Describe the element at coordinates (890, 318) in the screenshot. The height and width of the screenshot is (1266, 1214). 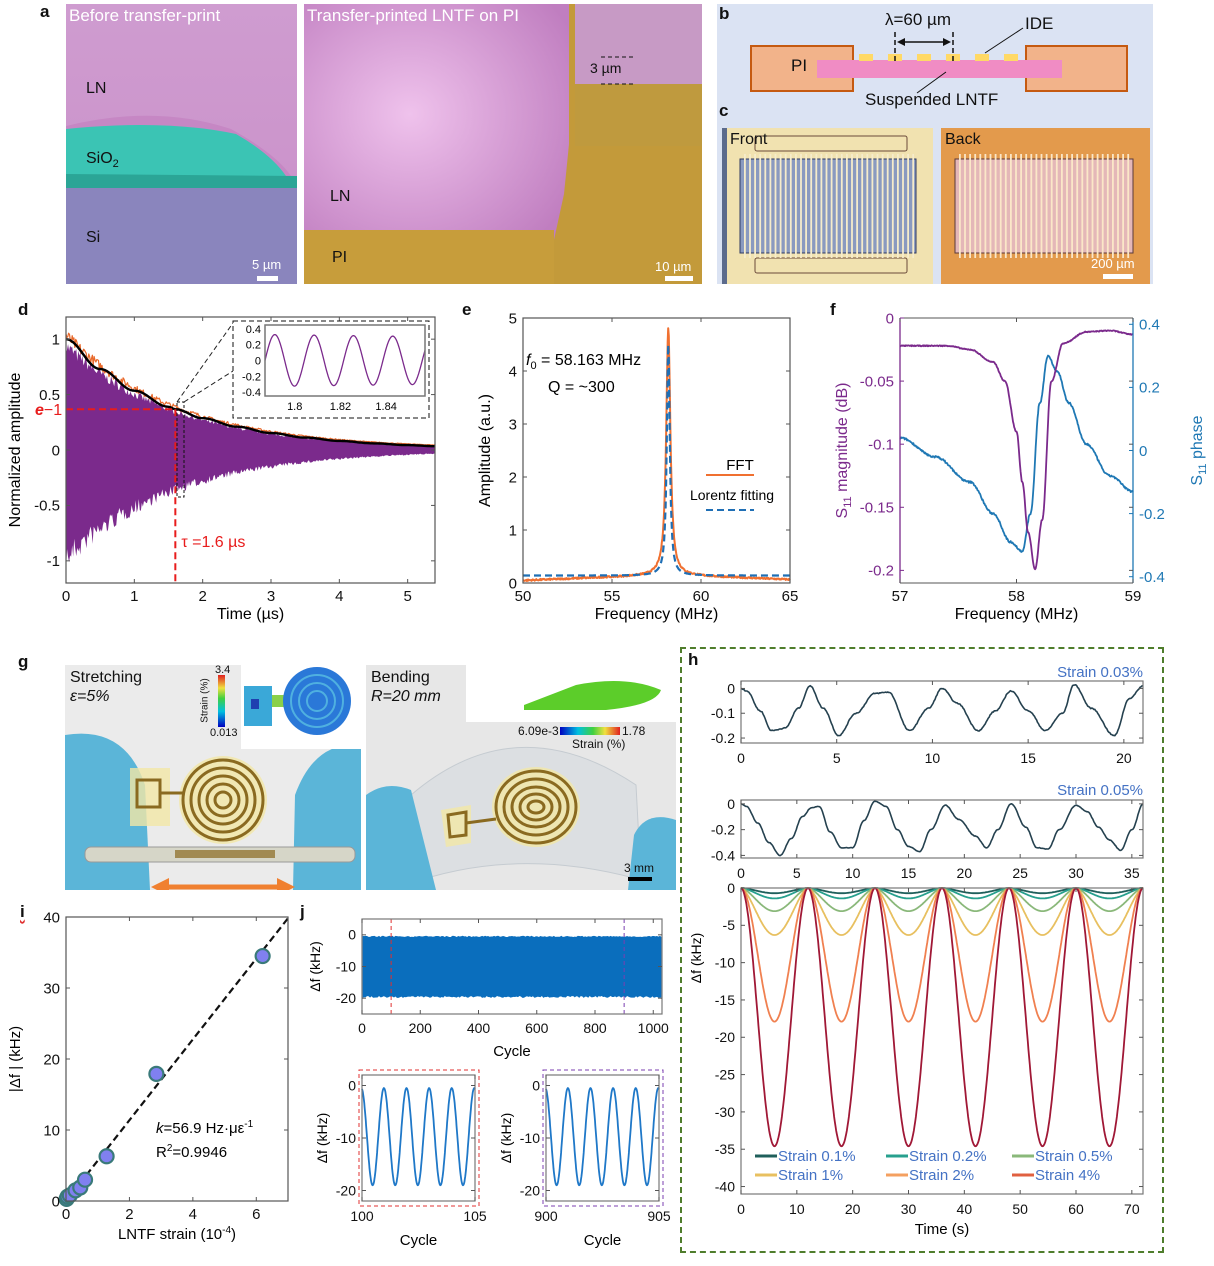
I see `f-yl-tick-label: 0` at that location.